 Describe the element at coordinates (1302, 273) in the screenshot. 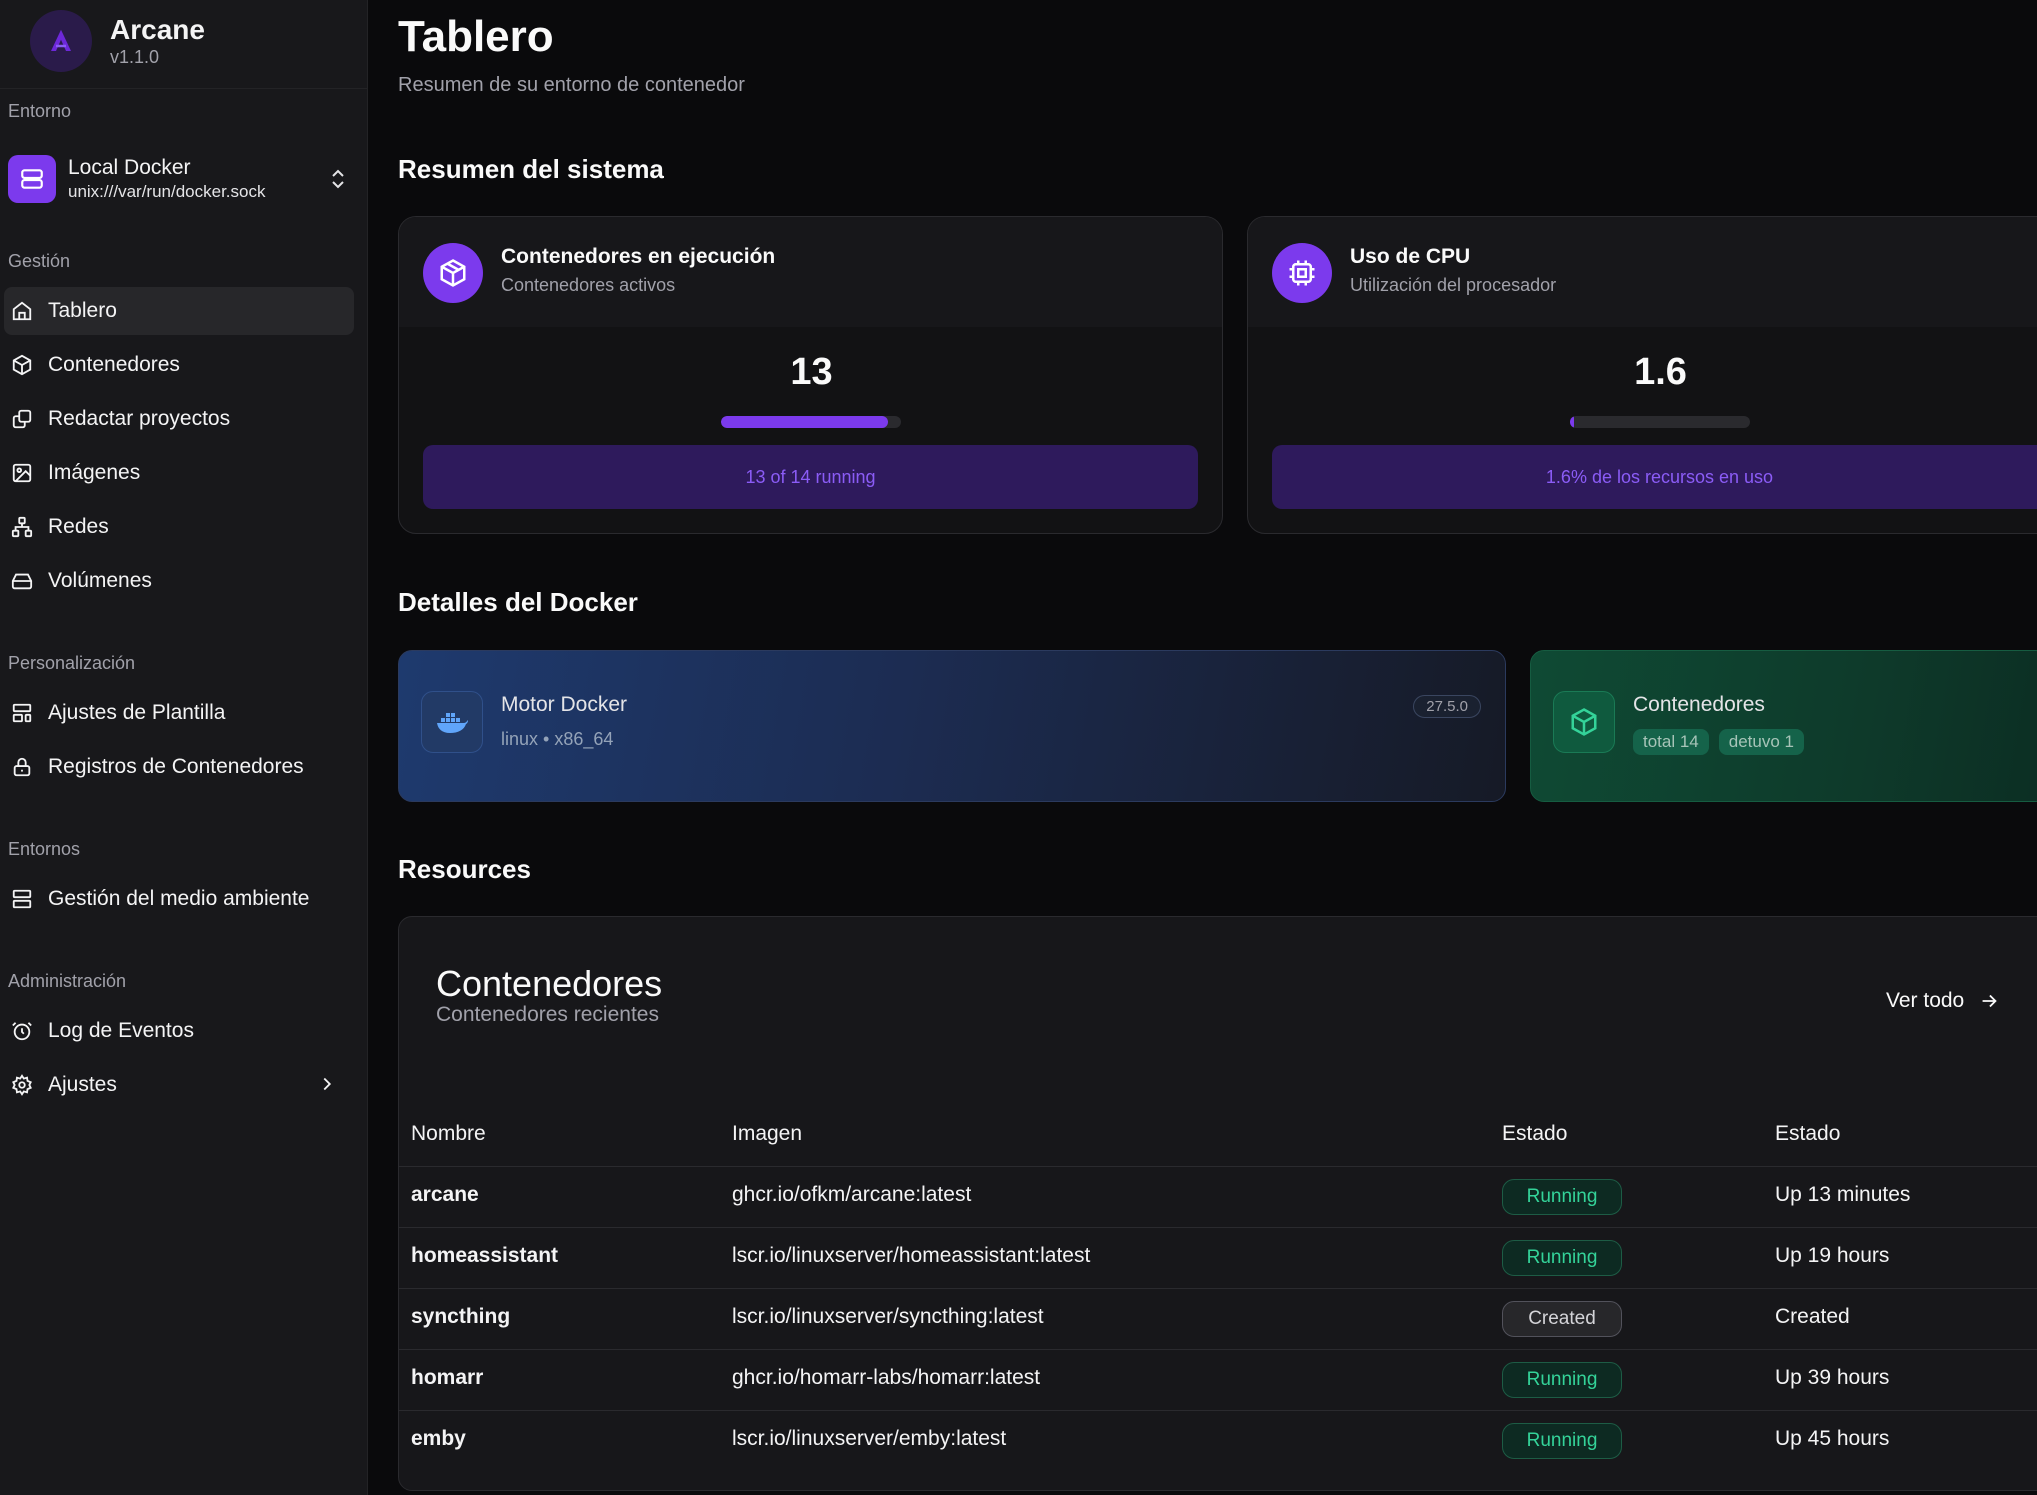

I see `cpu-icon` at that location.